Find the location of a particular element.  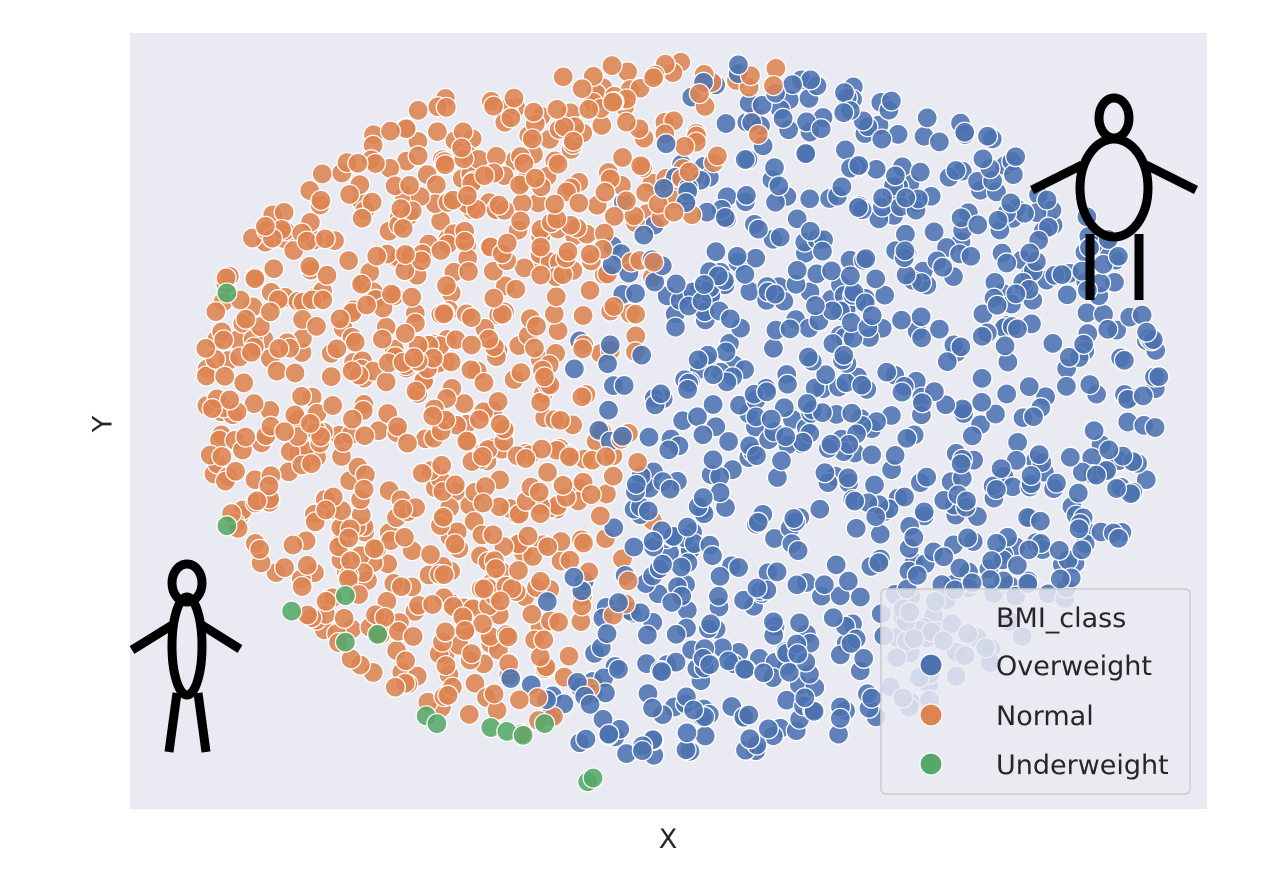

heavy-person-icon is located at coordinates (1114, 196).